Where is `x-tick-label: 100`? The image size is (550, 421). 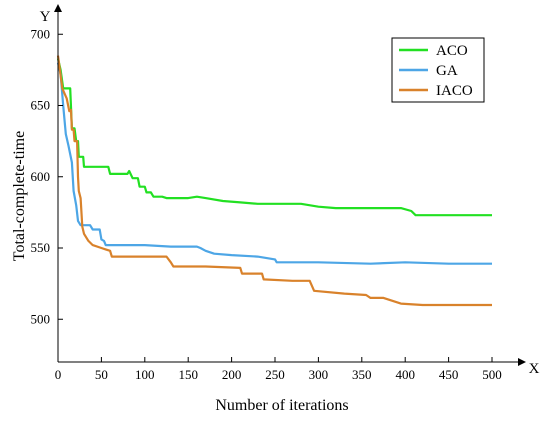
x-tick-label: 100 is located at coordinates (145, 374).